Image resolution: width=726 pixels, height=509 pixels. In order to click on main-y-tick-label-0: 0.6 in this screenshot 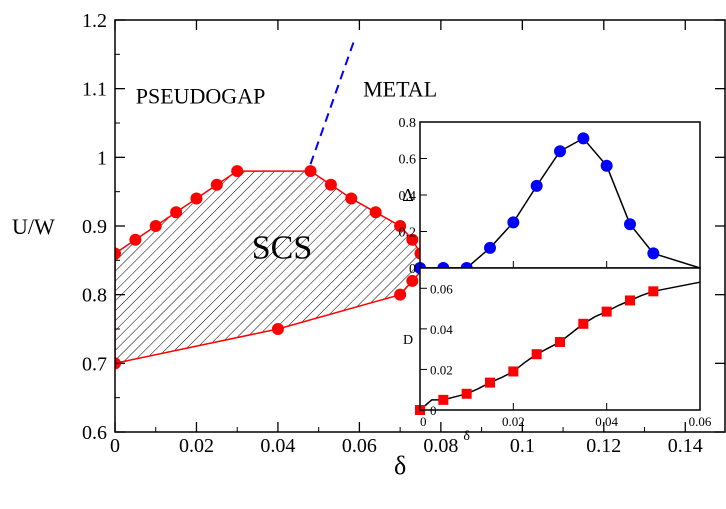, I will do `click(94, 433)`.